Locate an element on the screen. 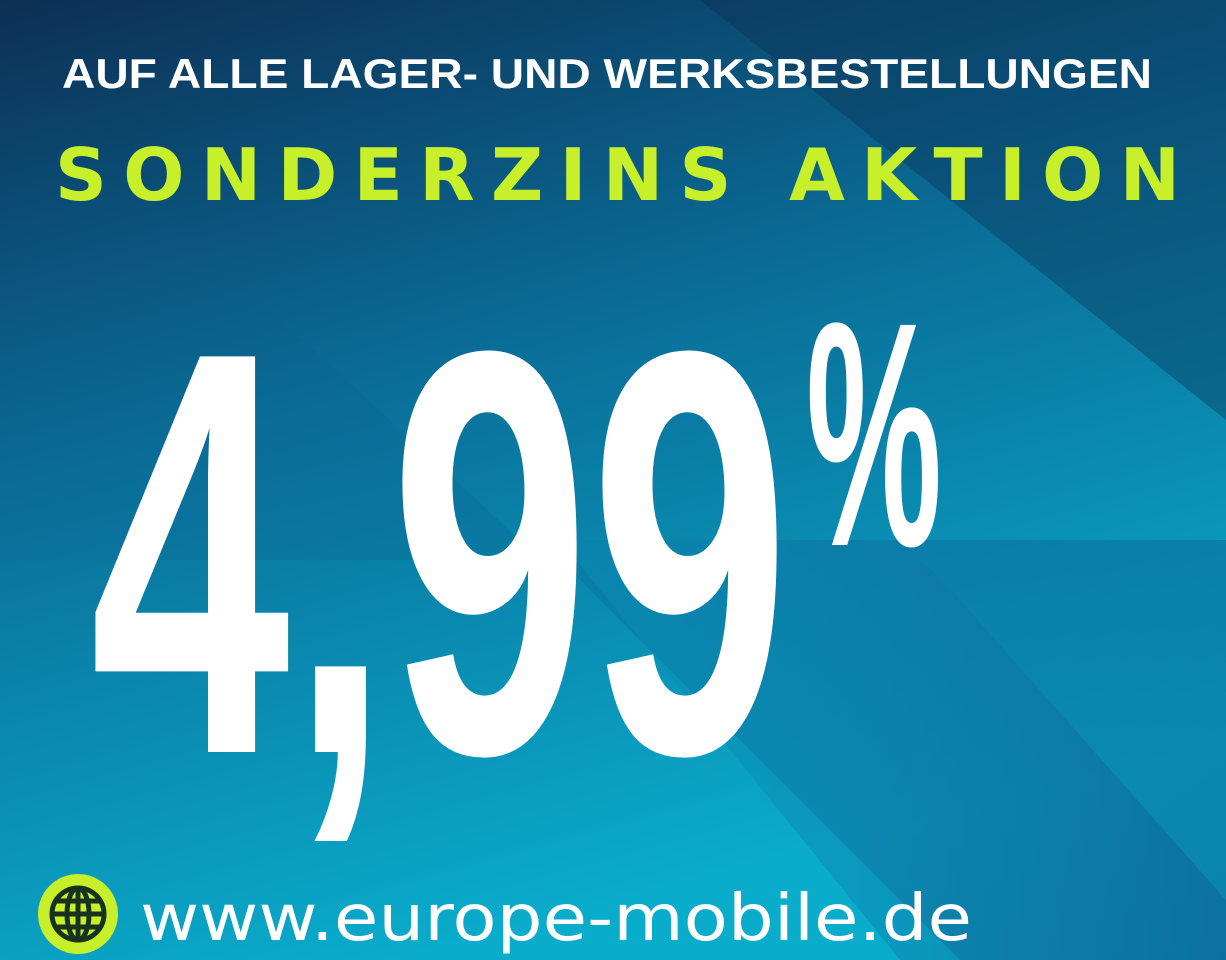  headline: AUF ALLE LAGER- UND WERKSBESTELLUNGEN is located at coordinates (607, 73).